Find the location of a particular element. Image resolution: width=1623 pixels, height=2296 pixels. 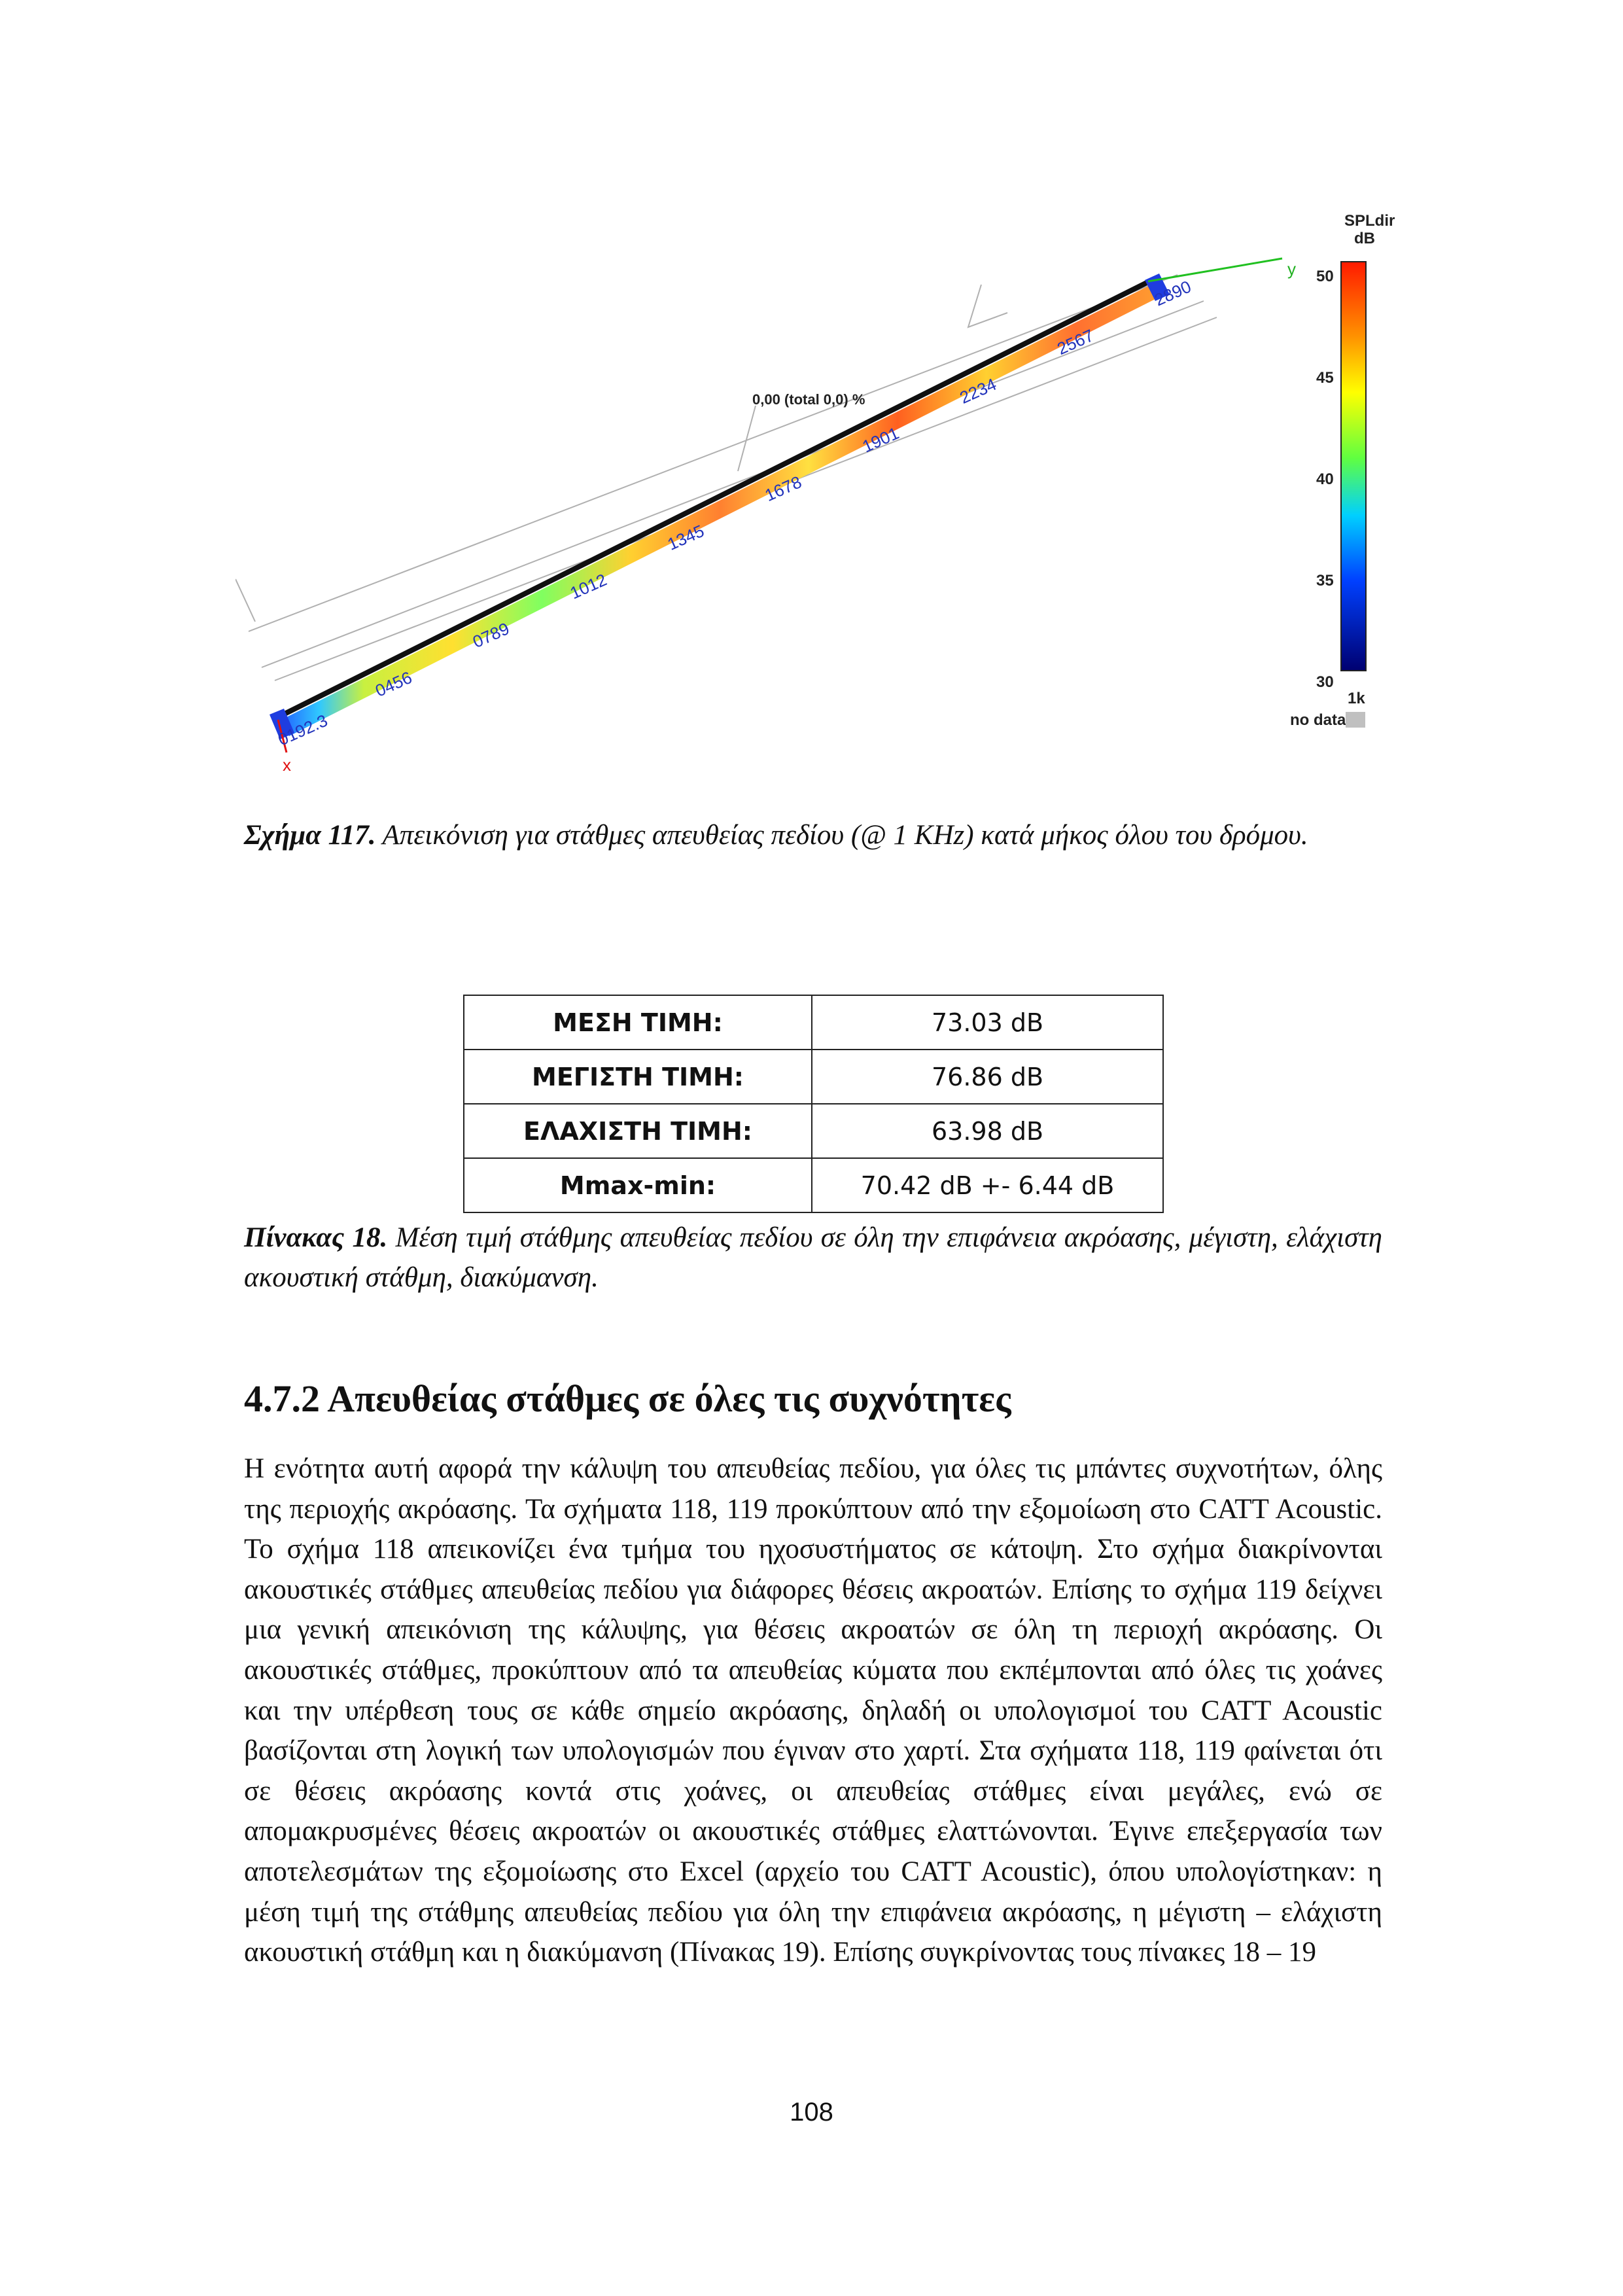

colorbar-tick: 30 is located at coordinates (1325, 682).